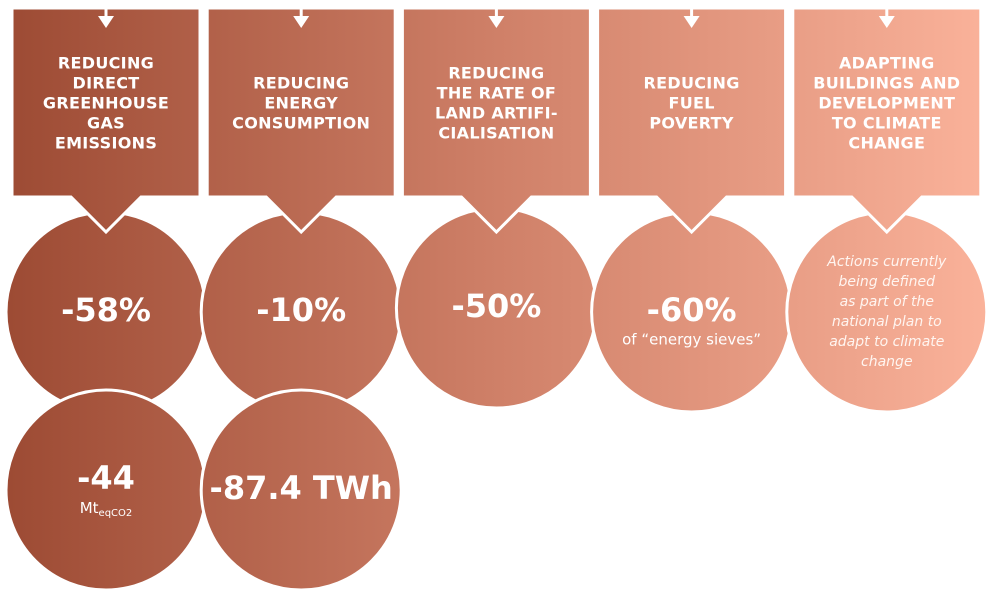 The image size is (997, 589). I want to click on header-line: CONSUMPTION, so click(301, 123).